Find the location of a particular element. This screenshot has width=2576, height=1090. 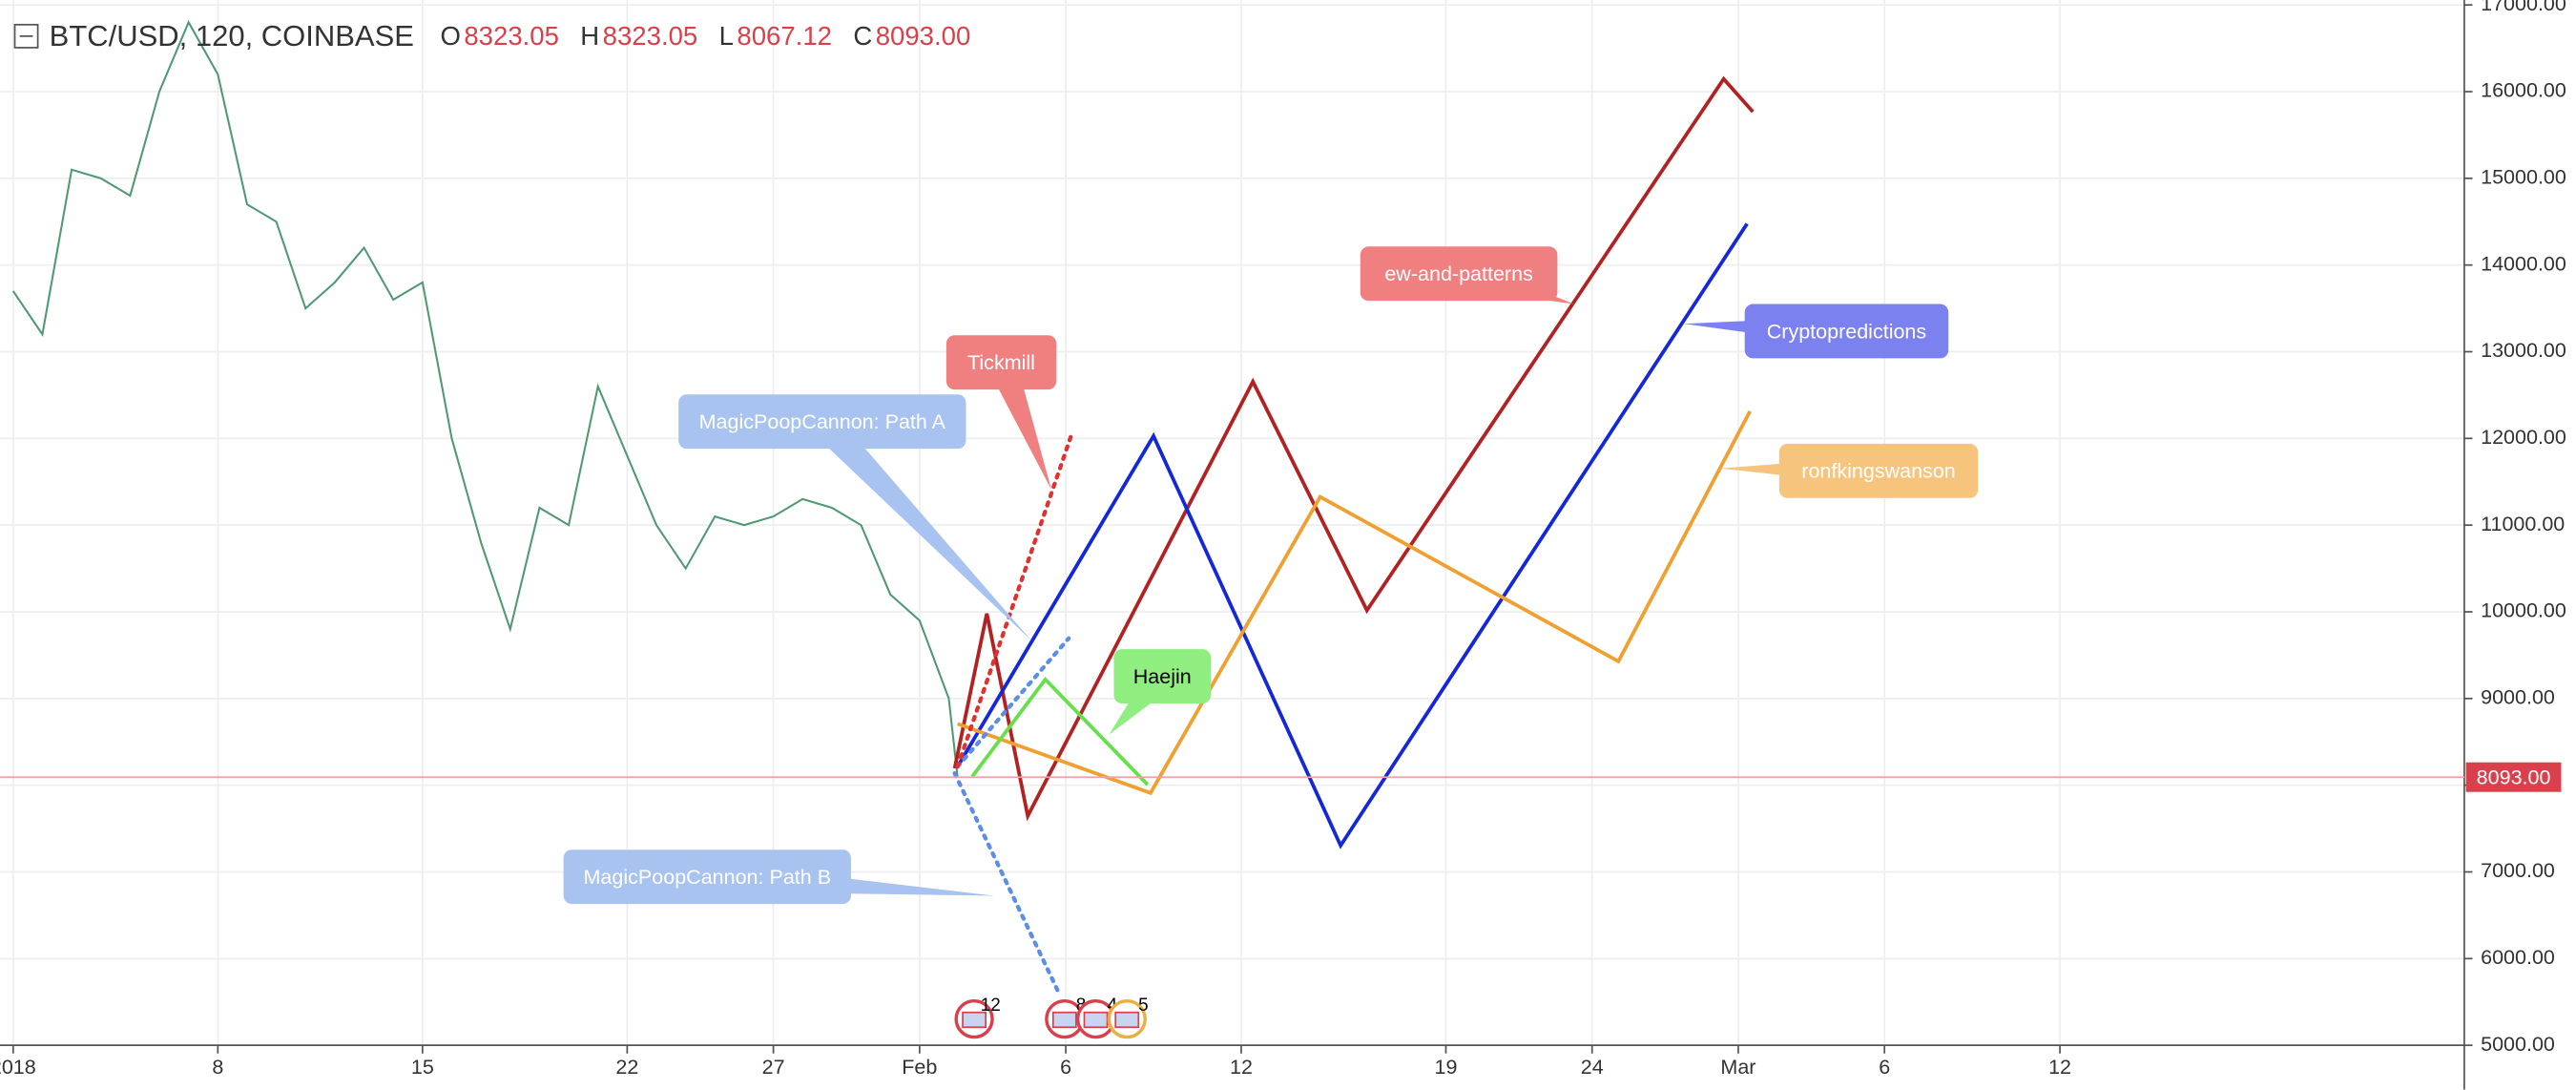

x-tick-label: 15 is located at coordinates (422, 1067).